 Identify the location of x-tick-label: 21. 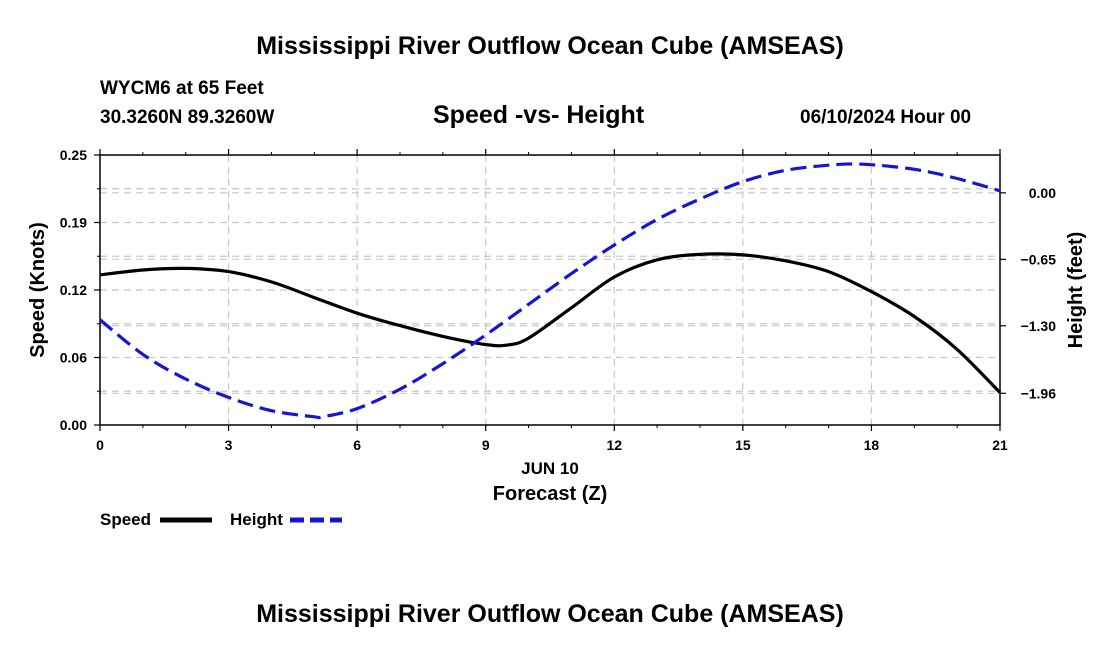
(1000, 445).